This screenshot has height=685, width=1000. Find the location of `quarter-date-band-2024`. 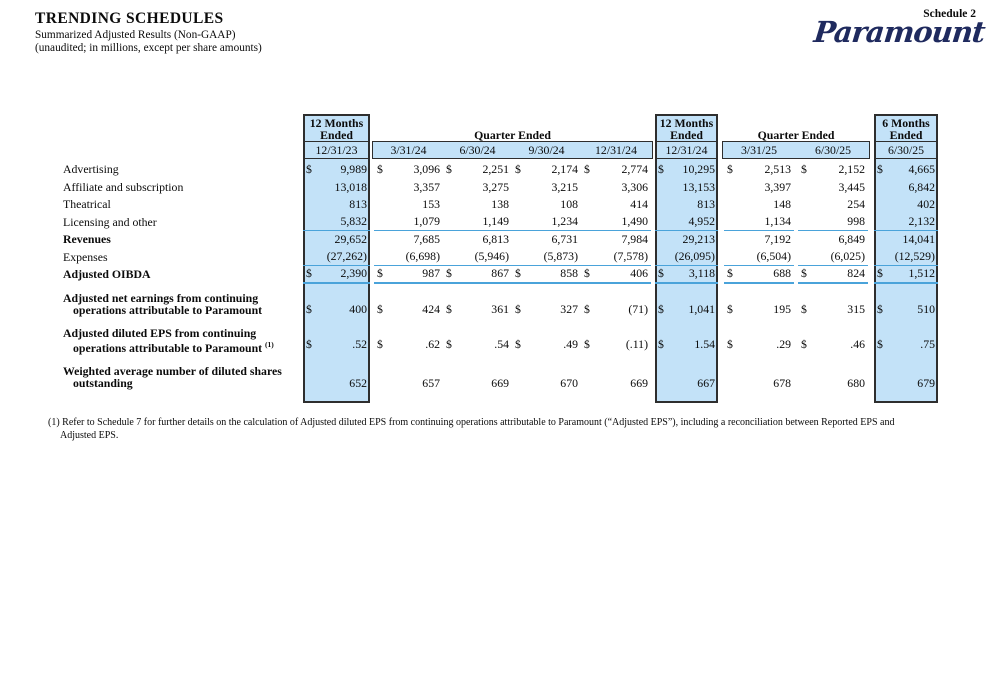

quarter-date-band-2024 is located at coordinates (512, 150).